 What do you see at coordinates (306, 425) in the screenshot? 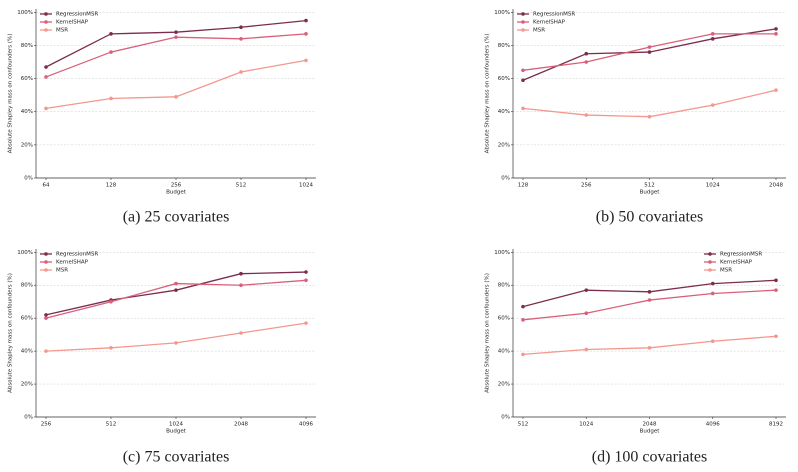
I see `x-tick-label: 4096` at bounding box center [306, 425].